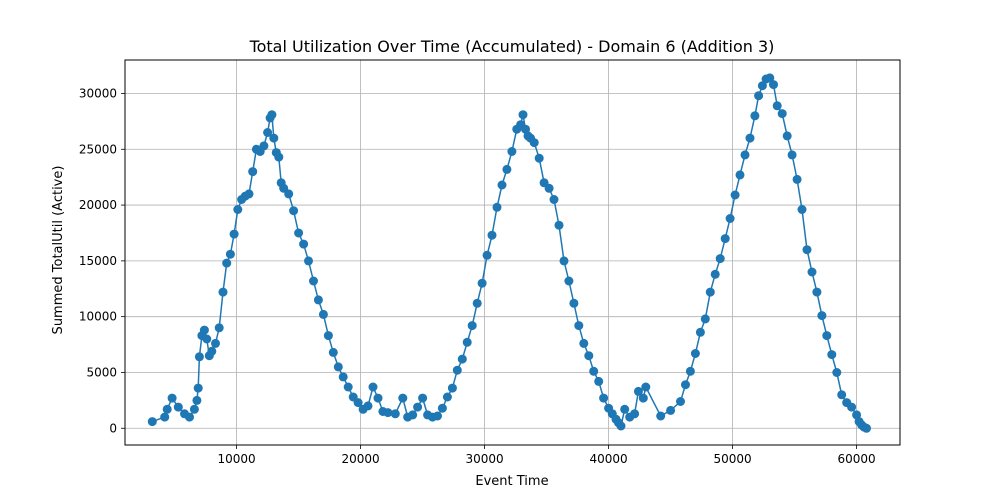  I want to click on y-tick-label: 20000, so click(98, 205).